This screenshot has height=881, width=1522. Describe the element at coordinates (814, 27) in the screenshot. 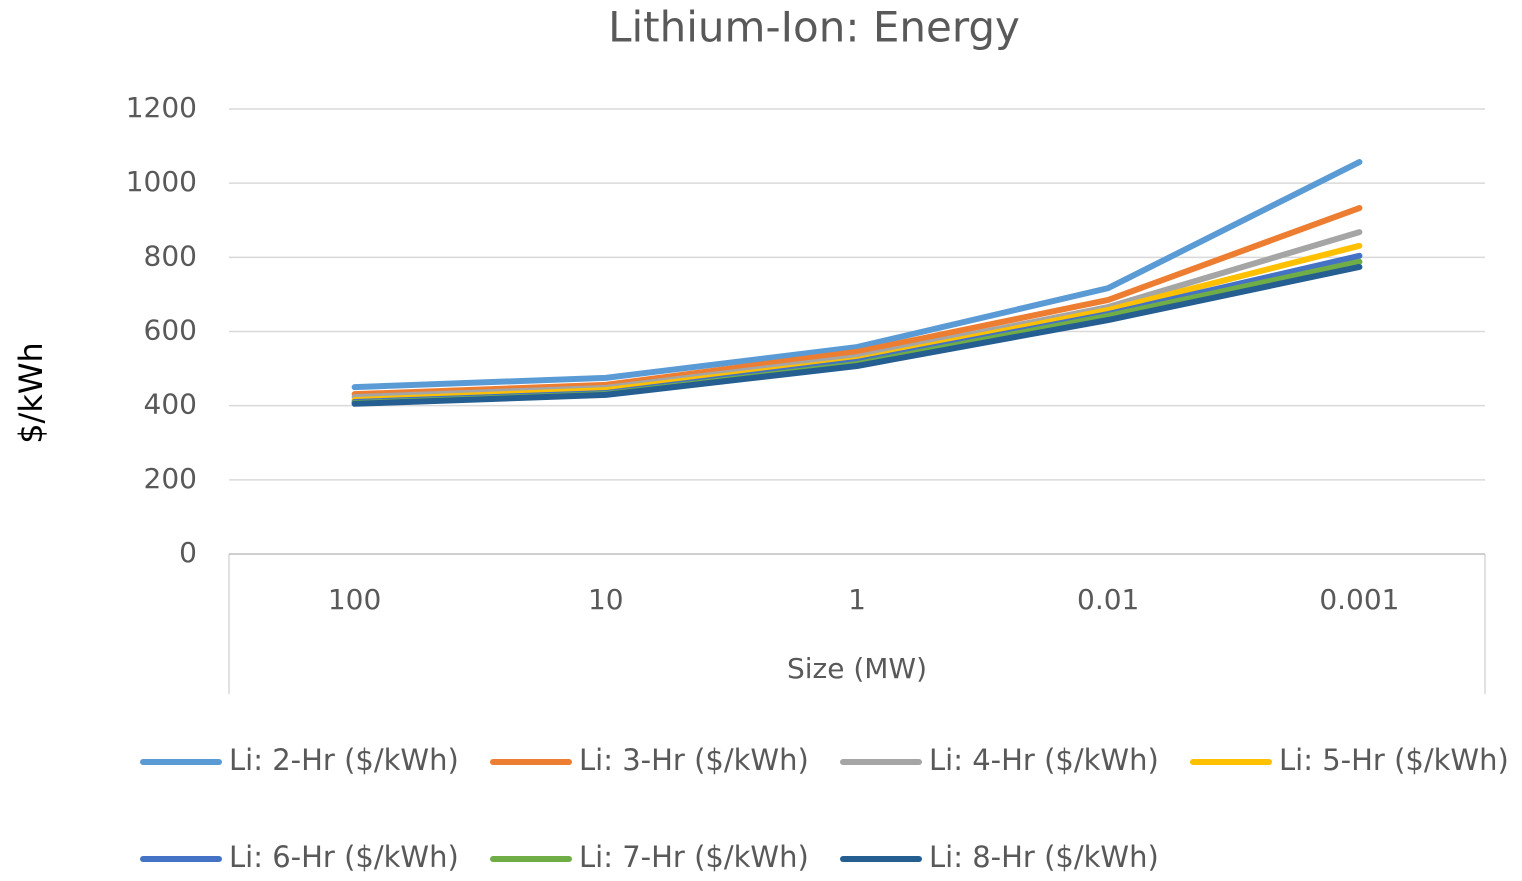

I see `chart-title: Lithium-Ion: Energy` at that location.